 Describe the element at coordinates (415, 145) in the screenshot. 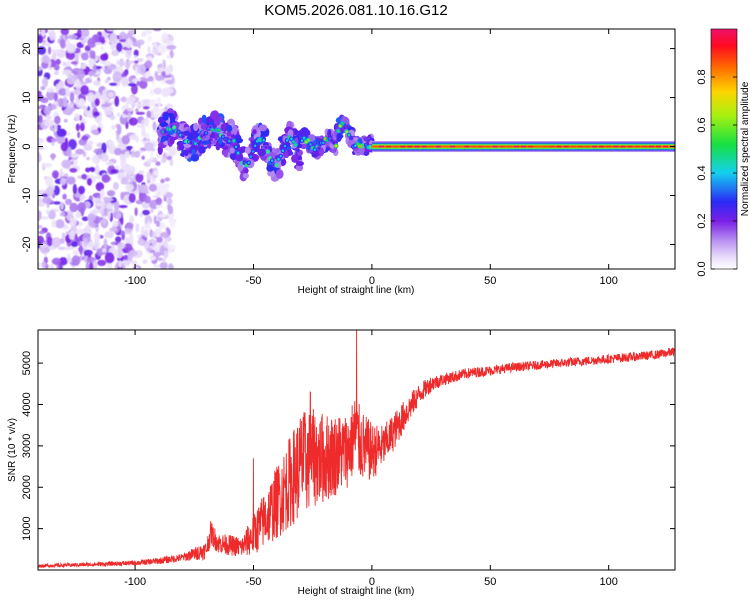

I see `spectrogram-carrier` at that location.